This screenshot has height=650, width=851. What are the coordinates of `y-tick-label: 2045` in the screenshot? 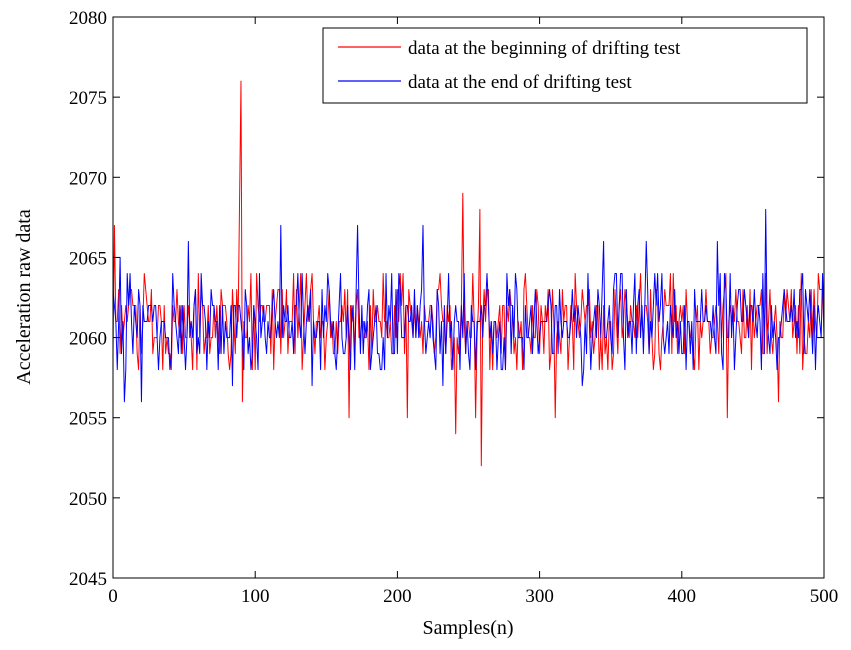 It's located at (88, 579).